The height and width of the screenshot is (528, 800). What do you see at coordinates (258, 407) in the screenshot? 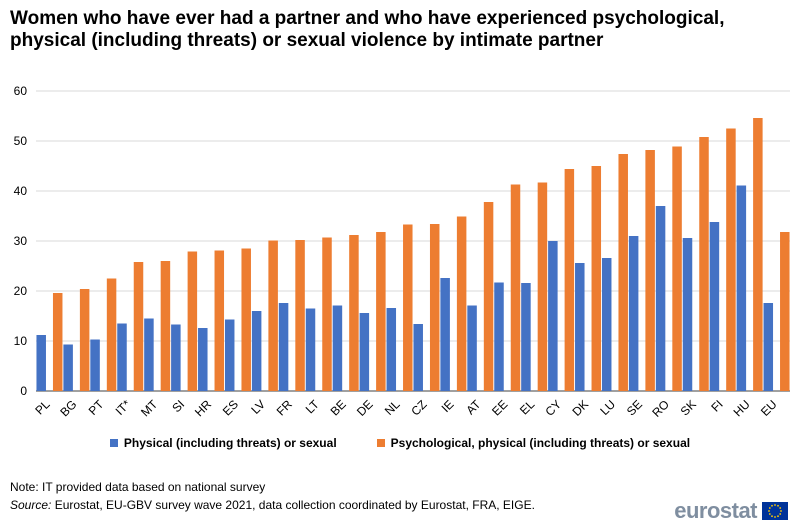
I see `x-tick-label: LV` at bounding box center [258, 407].